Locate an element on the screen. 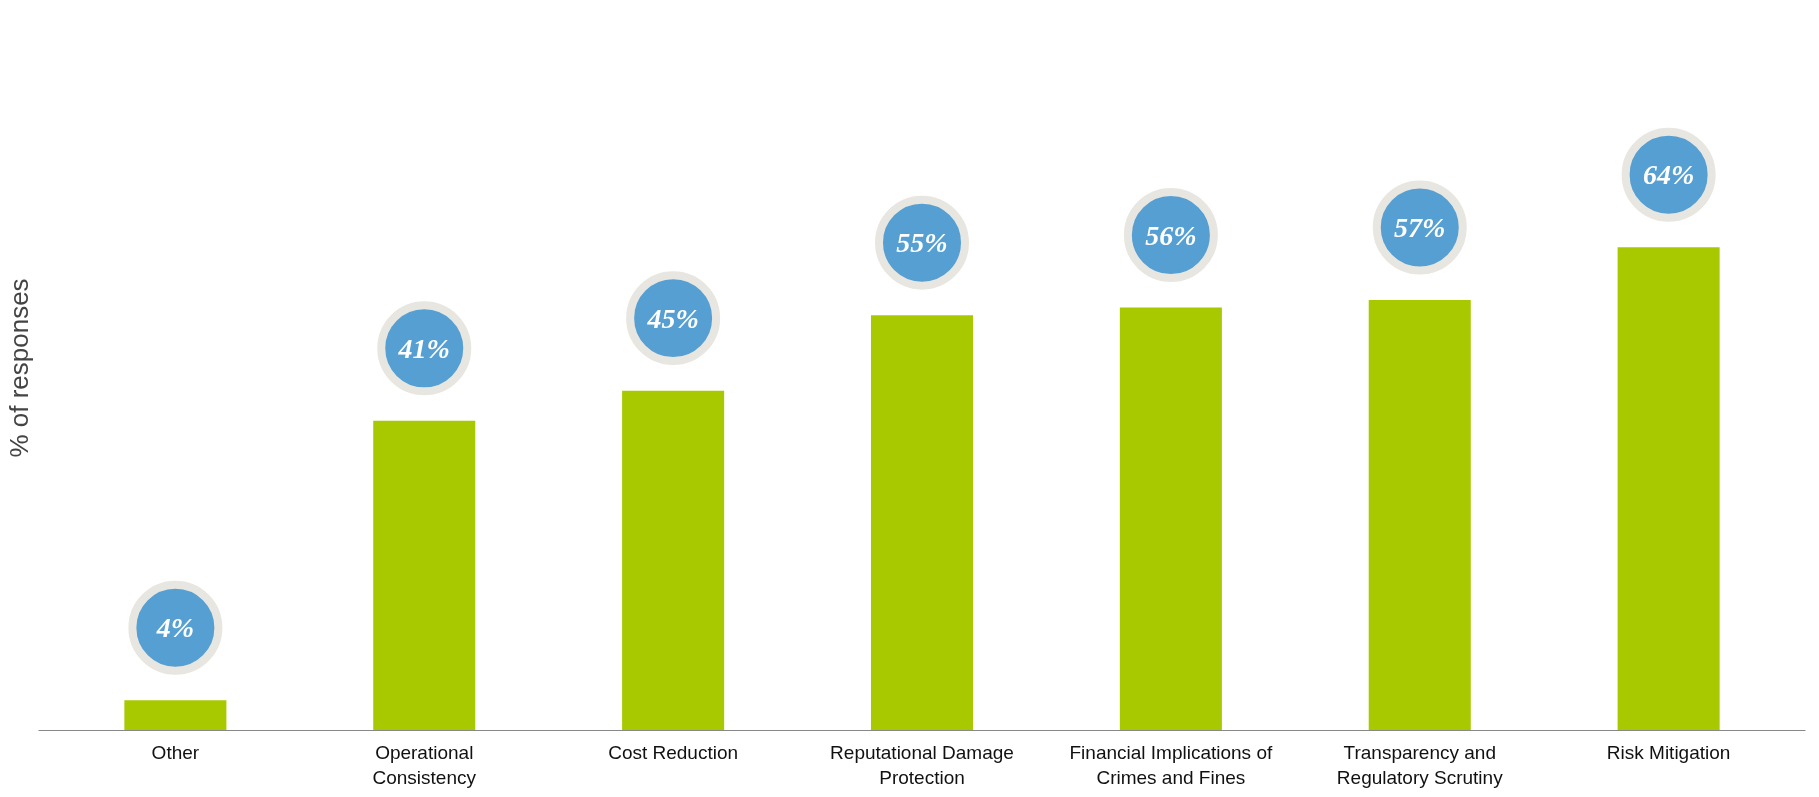 The height and width of the screenshot is (797, 1819). data-label: 56% is located at coordinates (1171, 235).